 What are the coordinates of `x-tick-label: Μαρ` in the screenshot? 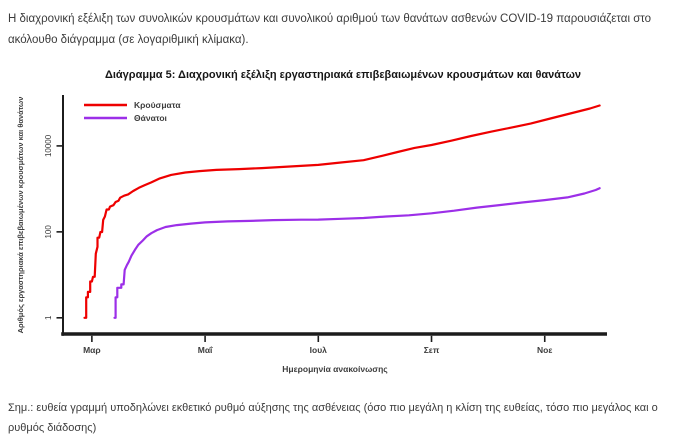 It's located at (92, 350).